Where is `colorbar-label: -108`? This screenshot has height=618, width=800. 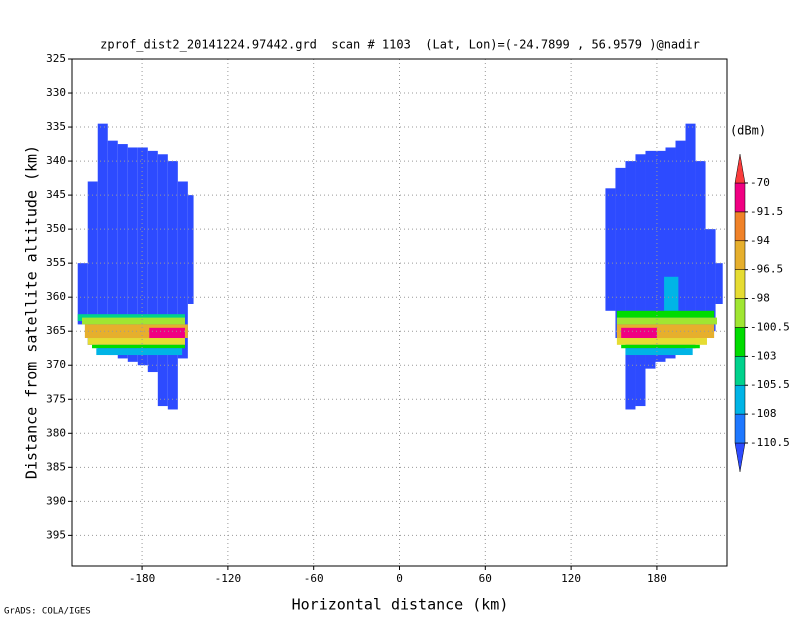 colorbar-label: -108 is located at coordinates (763, 413).